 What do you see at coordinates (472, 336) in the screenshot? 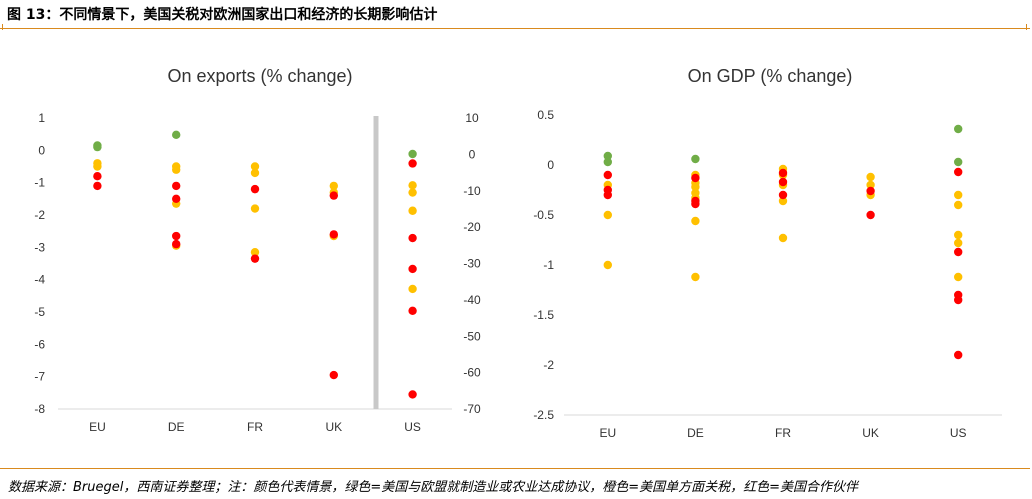
I see `y2-tick-label: -50` at bounding box center [472, 336].